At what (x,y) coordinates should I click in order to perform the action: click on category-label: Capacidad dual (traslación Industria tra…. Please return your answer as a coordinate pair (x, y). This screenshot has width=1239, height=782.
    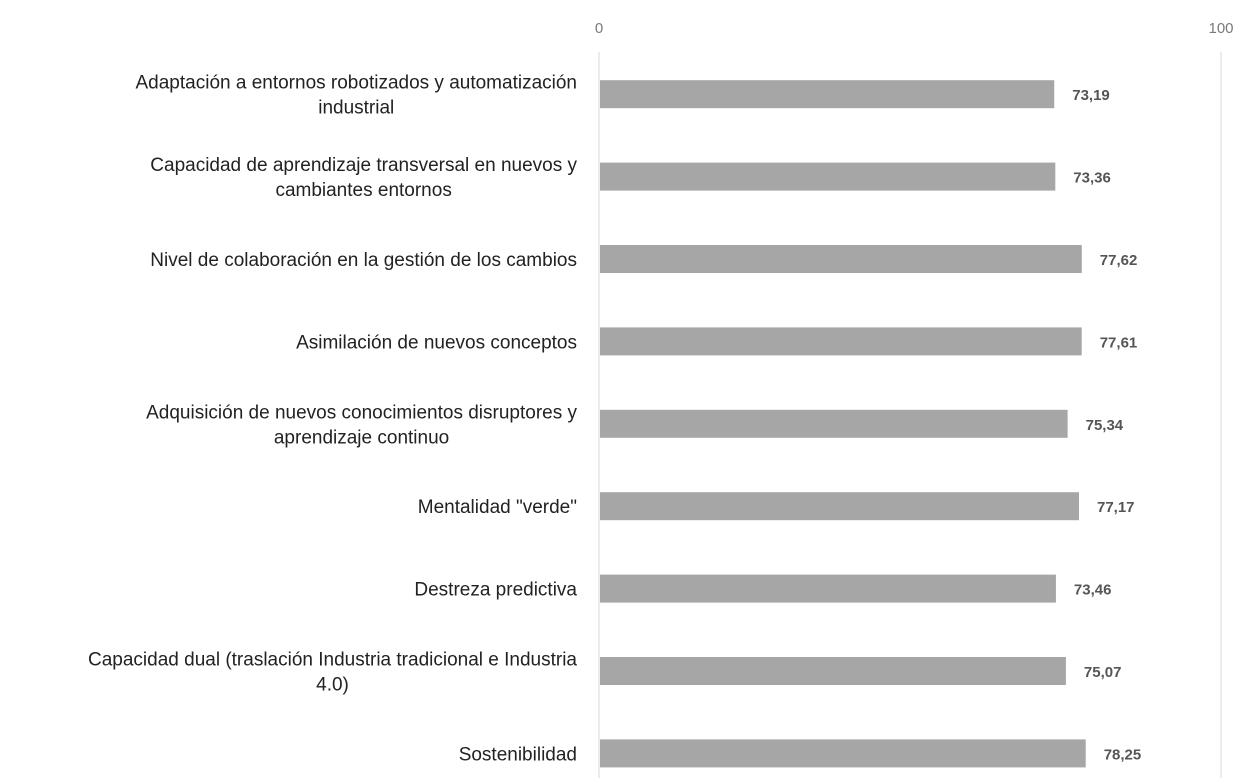
    Looking at the image, I should click on (332, 673).